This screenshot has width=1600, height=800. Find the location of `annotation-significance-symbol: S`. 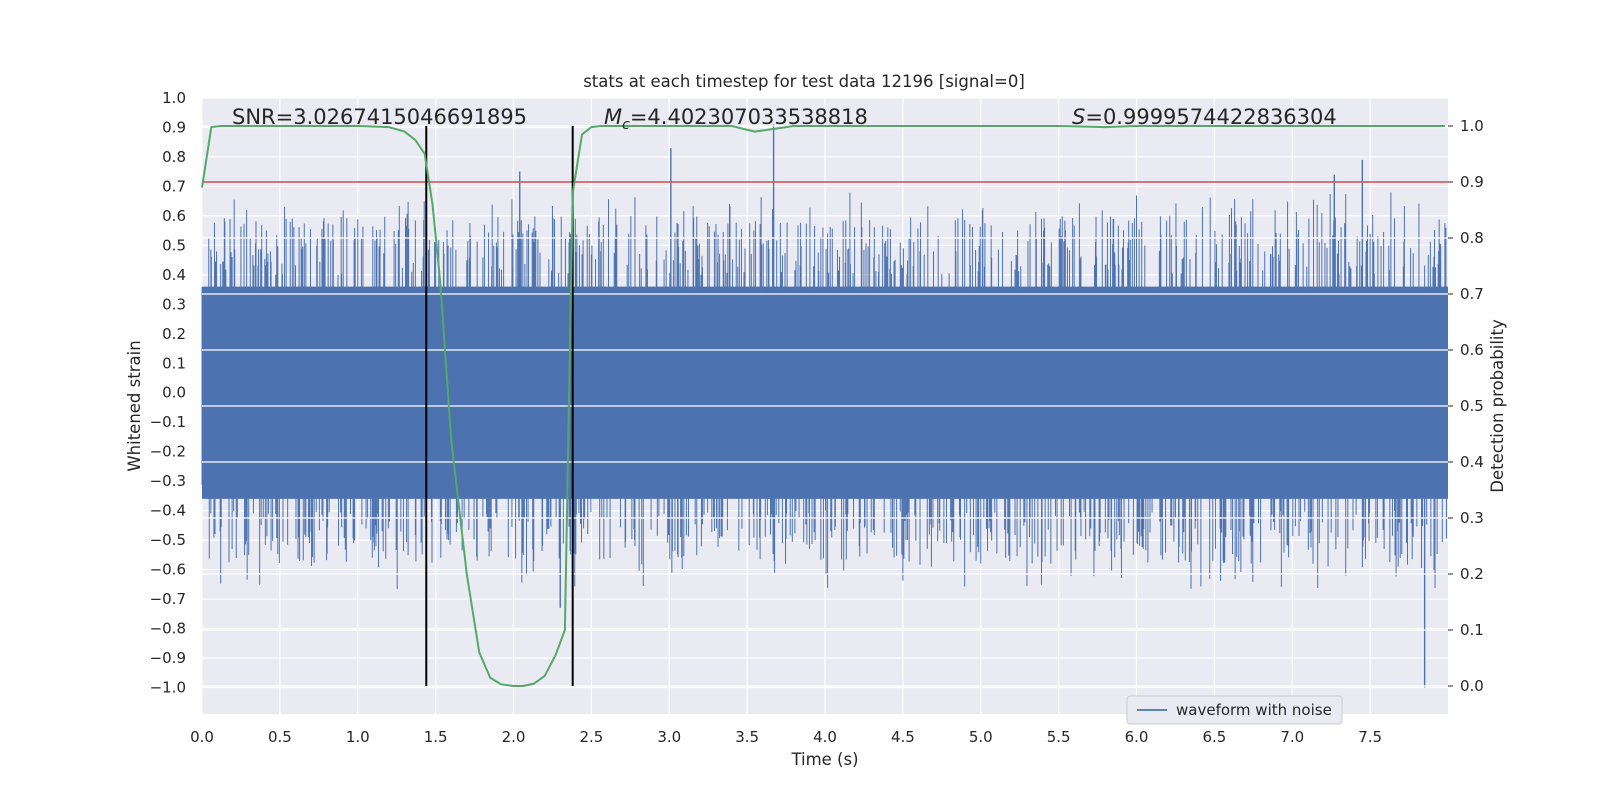

annotation-significance-symbol: S is located at coordinates (1078, 117).